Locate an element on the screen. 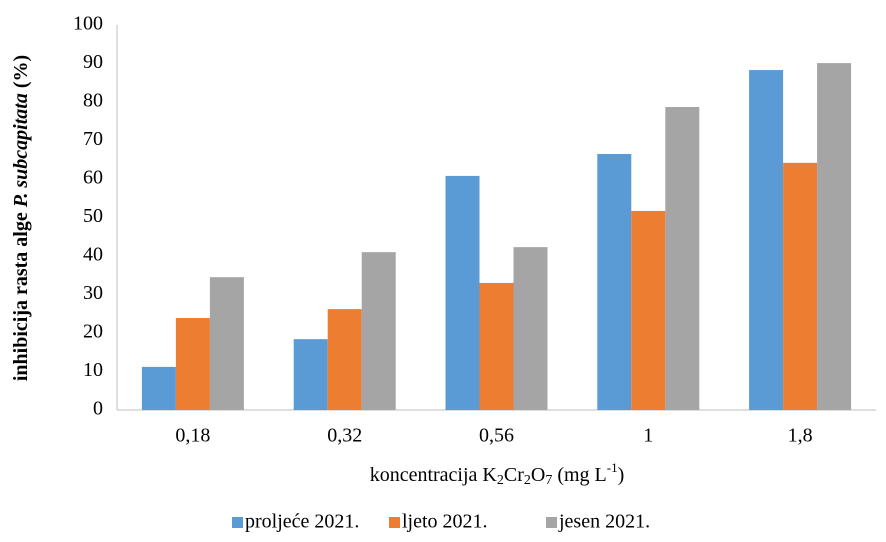 Image resolution: width=886 pixels, height=542 pixels. y-axis-title-part: inhibicija rasta alge is located at coordinates (21, 294).